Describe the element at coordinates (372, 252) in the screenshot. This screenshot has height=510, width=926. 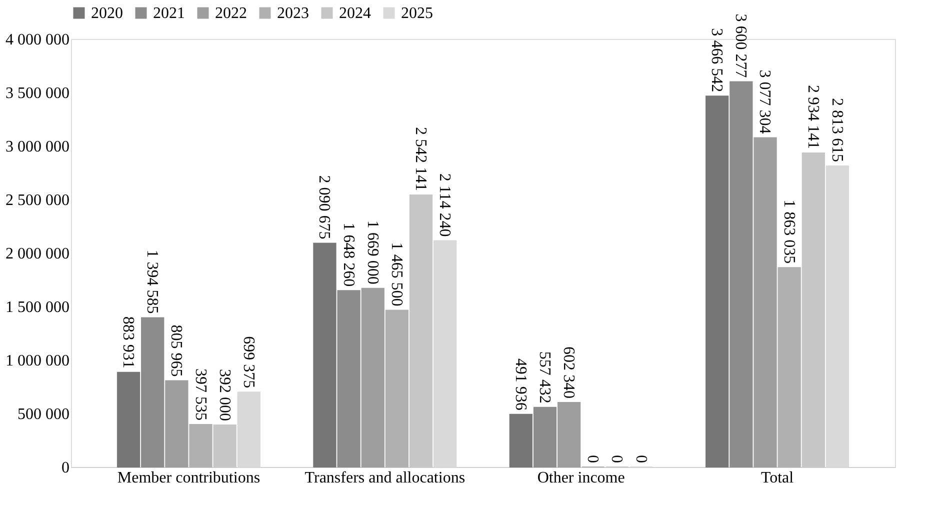
I see `data-label: 1 669 000` at that location.